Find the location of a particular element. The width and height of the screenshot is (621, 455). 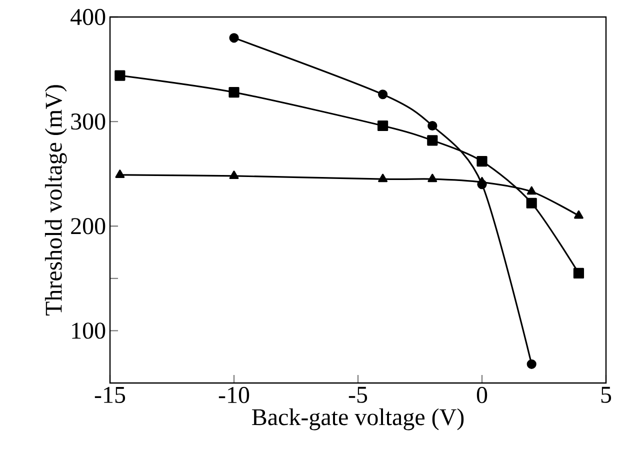

x-axis-title: Back-gate voltage (V) is located at coordinates (358, 419).